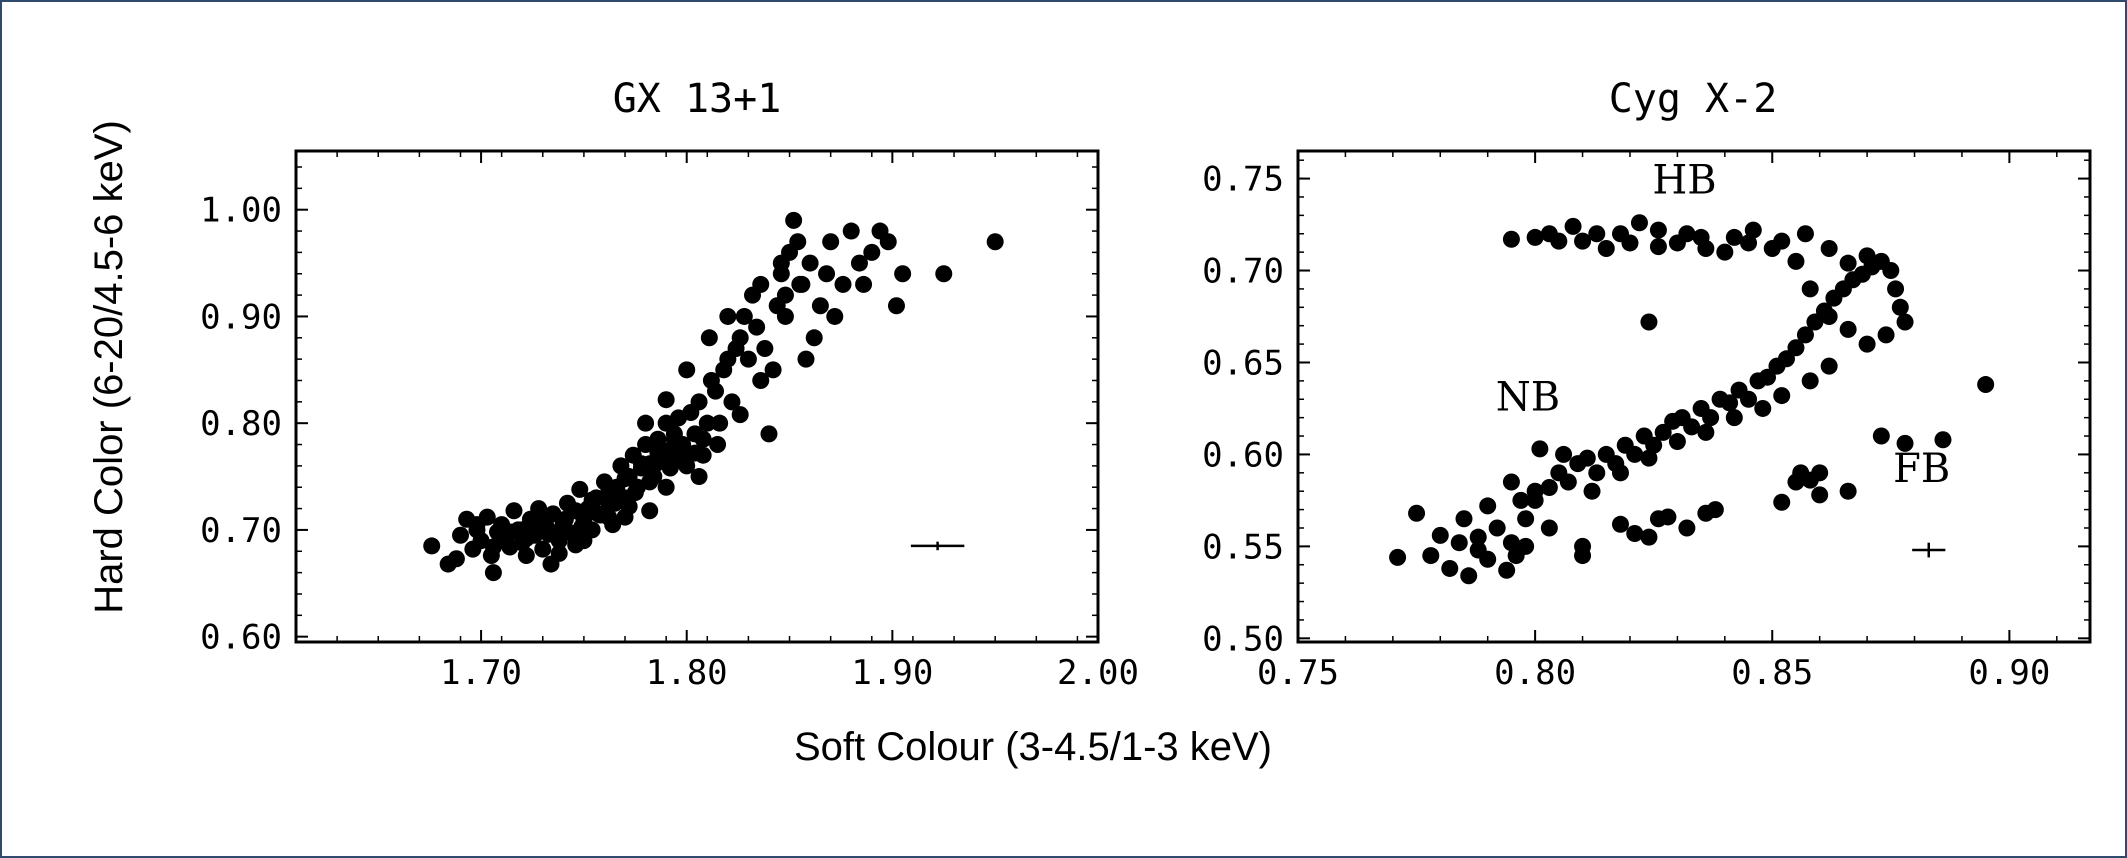  I want to click on chart2-ytick-label: 0.70, so click(1243, 272).